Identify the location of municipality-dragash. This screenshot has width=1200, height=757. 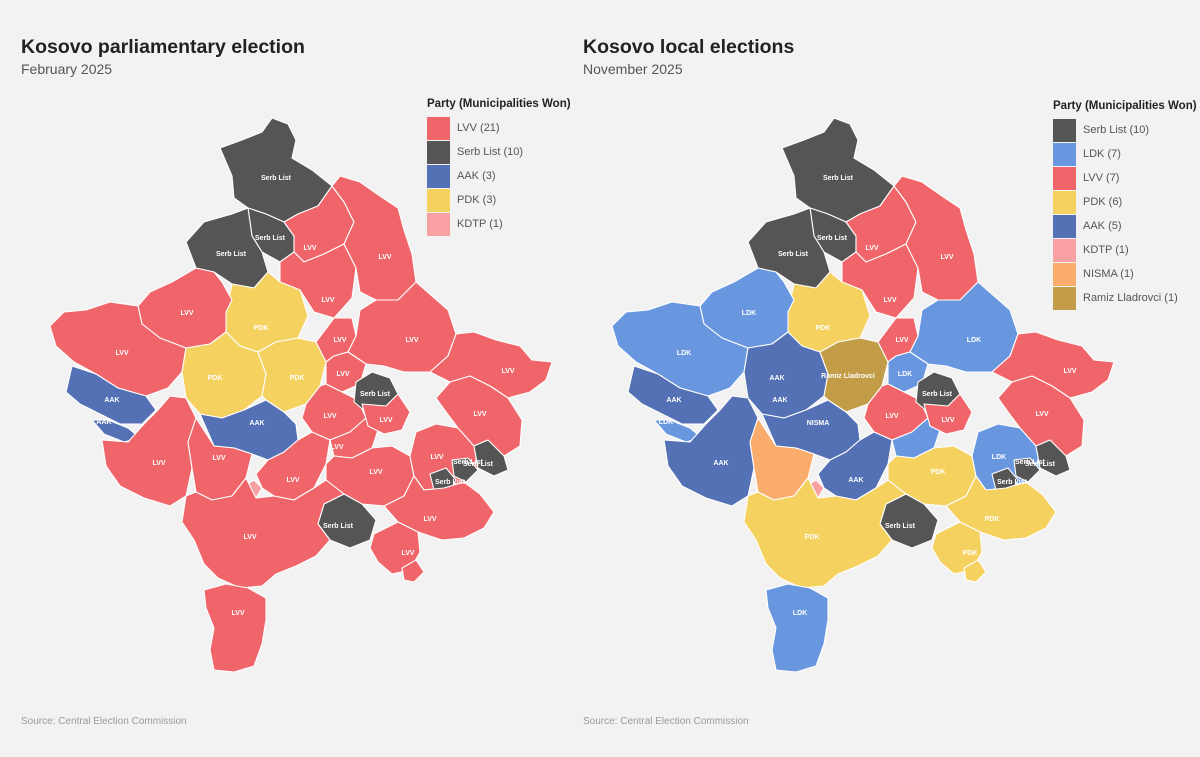
(235, 628).